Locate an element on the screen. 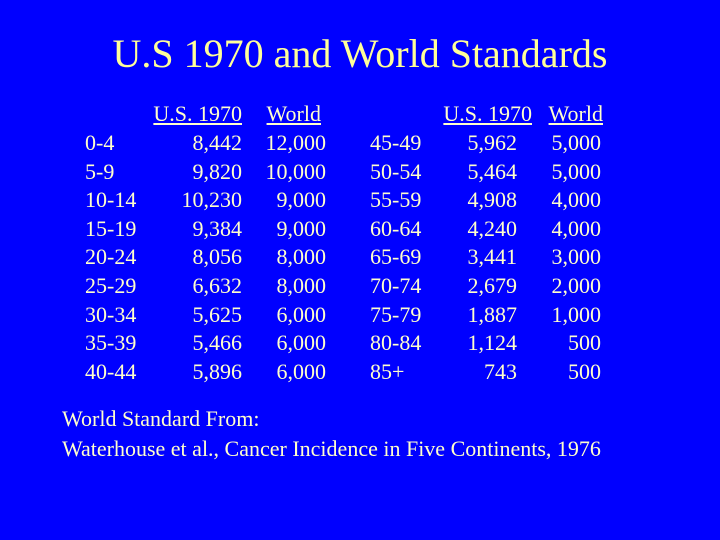 The height and width of the screenshot is (540, 720). age-group: 30-34 is located at coordinates (111, 314).